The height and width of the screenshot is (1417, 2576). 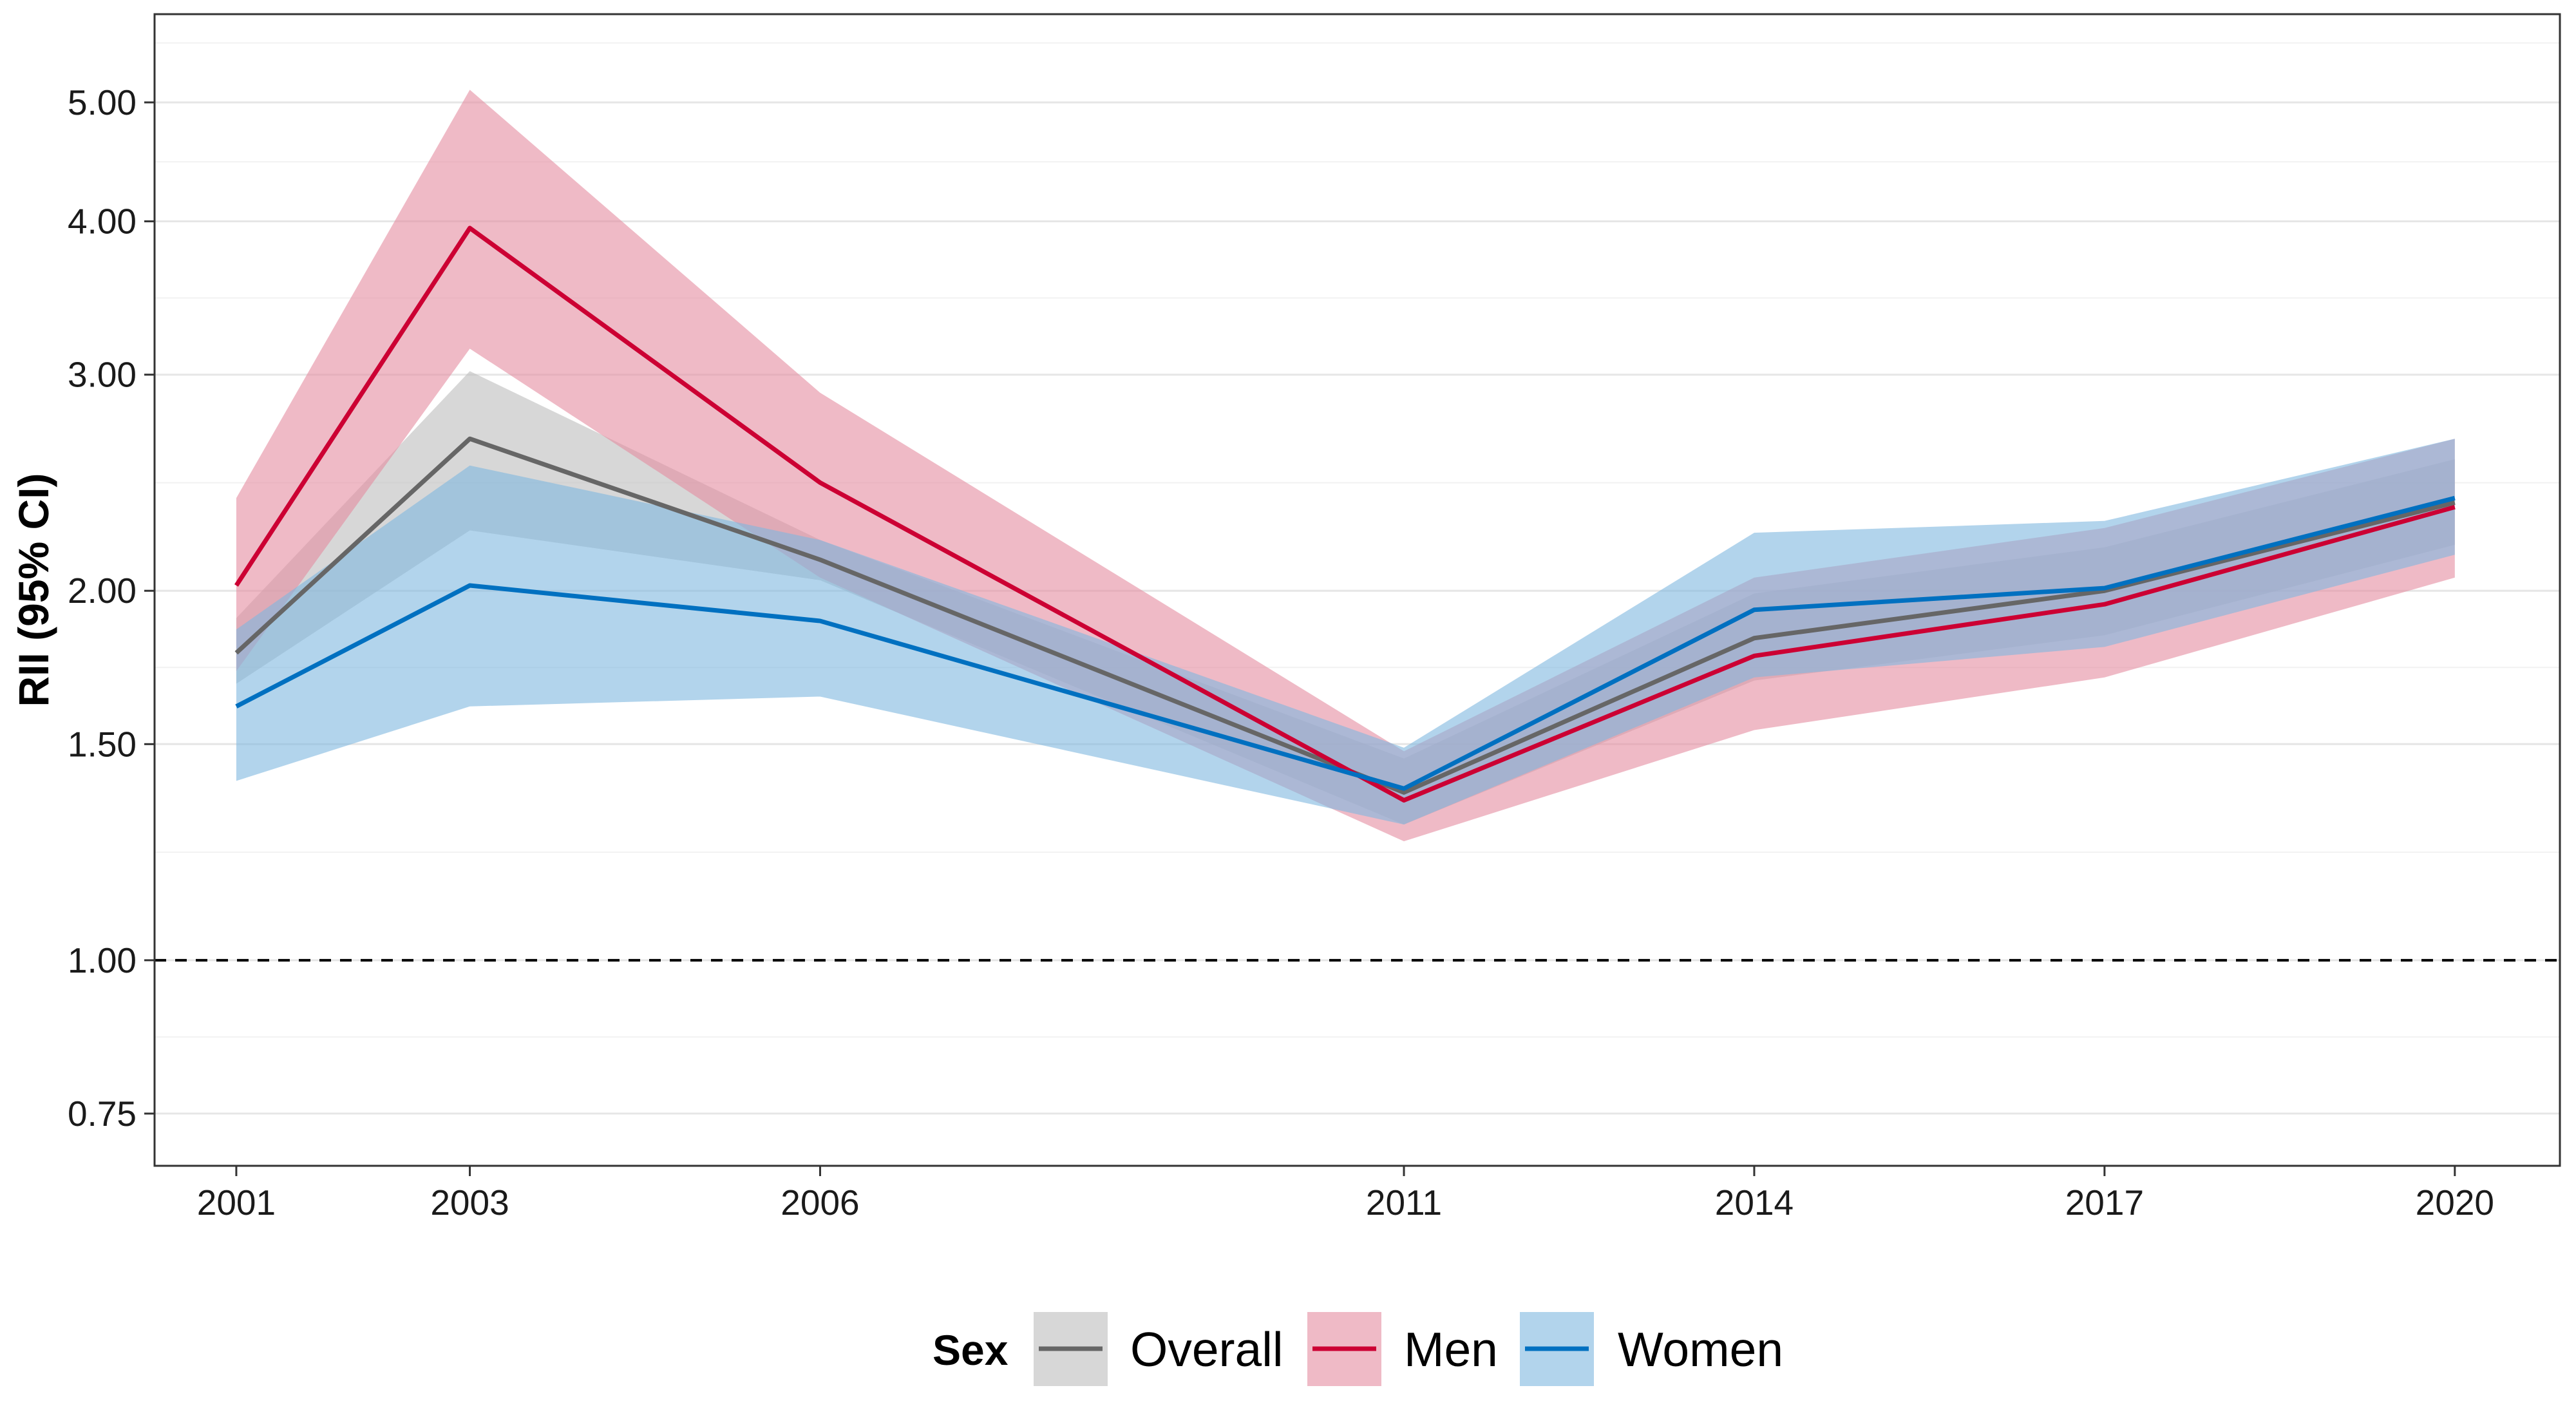 I want to click on x-tick-label: 2014, so click(x=1754, y=1202).